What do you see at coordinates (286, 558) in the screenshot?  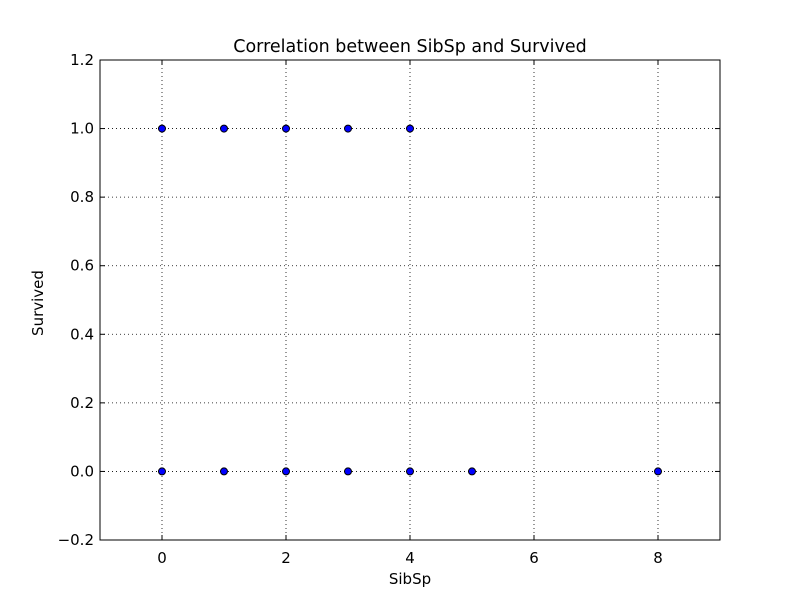 I see `x-tick-label: 2` at bounding box center [286, 558].